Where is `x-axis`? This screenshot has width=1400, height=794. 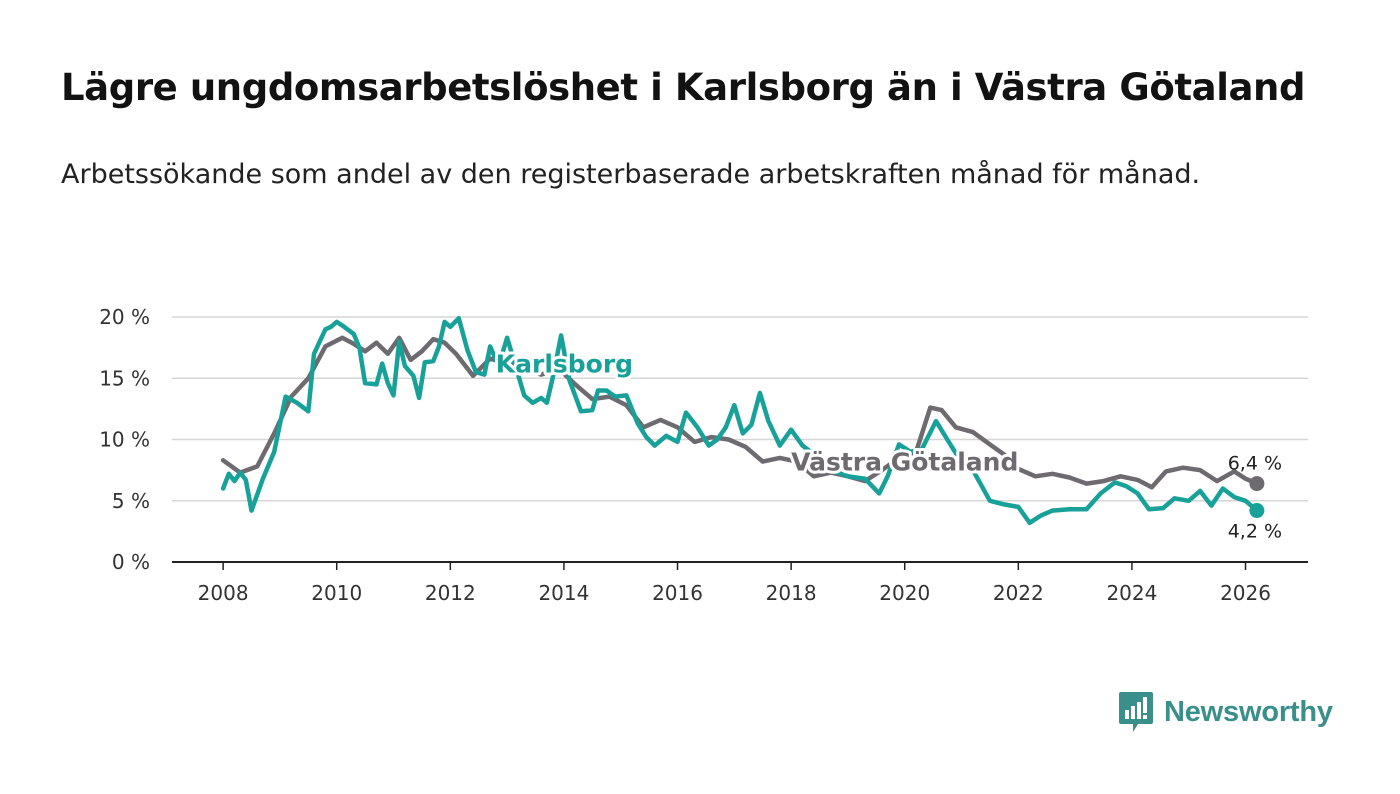
x-axis is located at coordinates (740, 565).